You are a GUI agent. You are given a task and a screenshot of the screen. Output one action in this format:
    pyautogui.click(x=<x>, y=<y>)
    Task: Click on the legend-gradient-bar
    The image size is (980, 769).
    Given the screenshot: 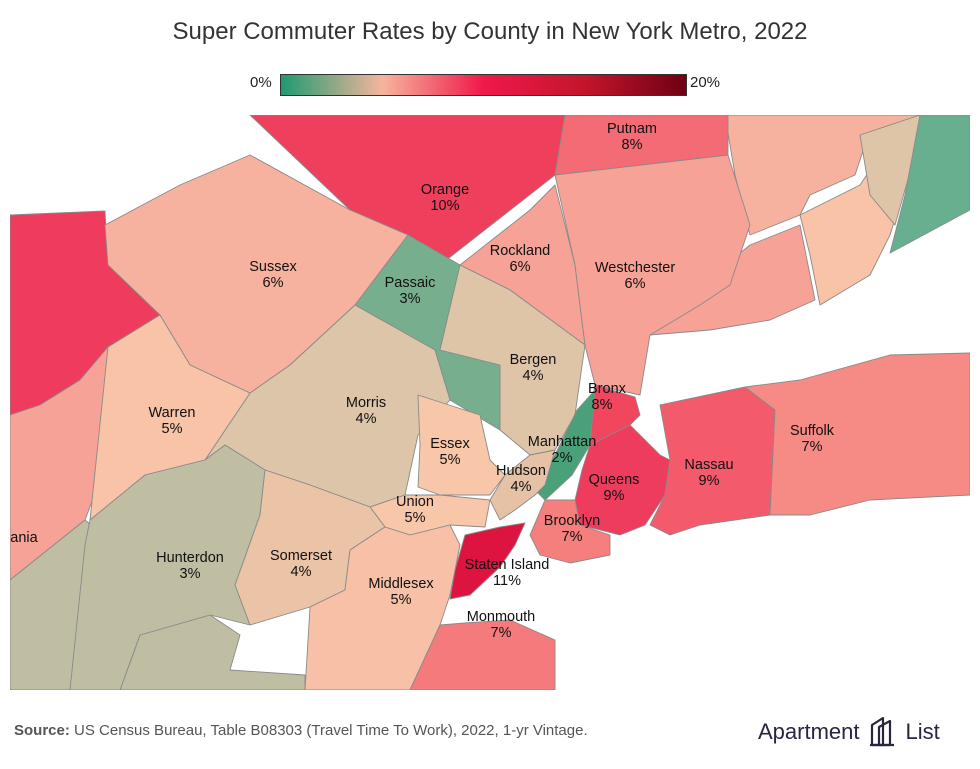 What is the action you would take?
    pyautogui.click(x=483, y=85)
    